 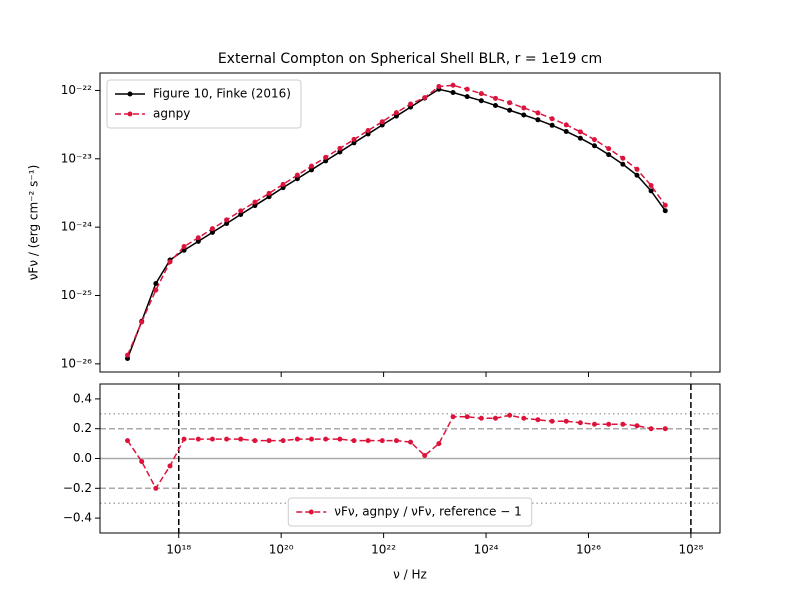 I want to click on y-tick-label: 10⁻²², so click(x=76, y=90).